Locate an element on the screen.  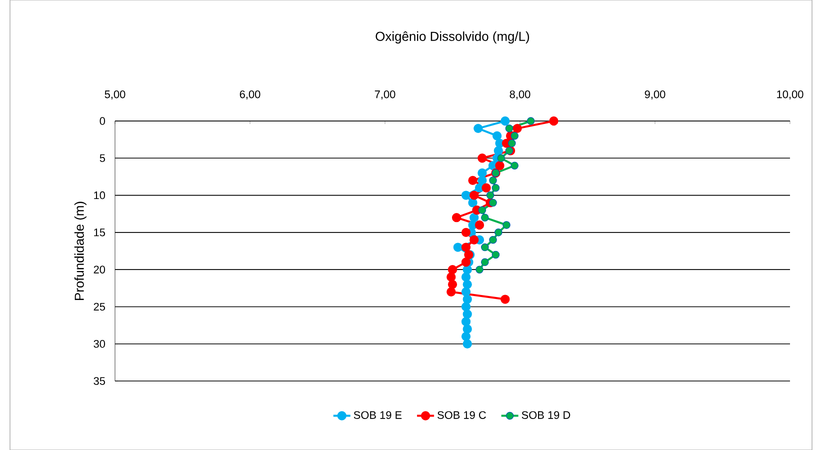
y-tick-label: 25 is located at coordinates (100, 306).